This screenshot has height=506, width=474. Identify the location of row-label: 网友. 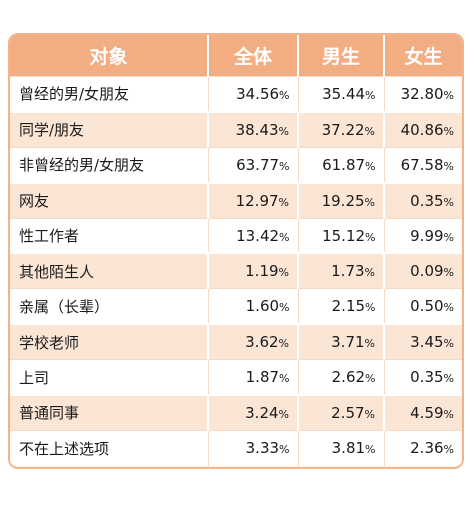
(109, 200).